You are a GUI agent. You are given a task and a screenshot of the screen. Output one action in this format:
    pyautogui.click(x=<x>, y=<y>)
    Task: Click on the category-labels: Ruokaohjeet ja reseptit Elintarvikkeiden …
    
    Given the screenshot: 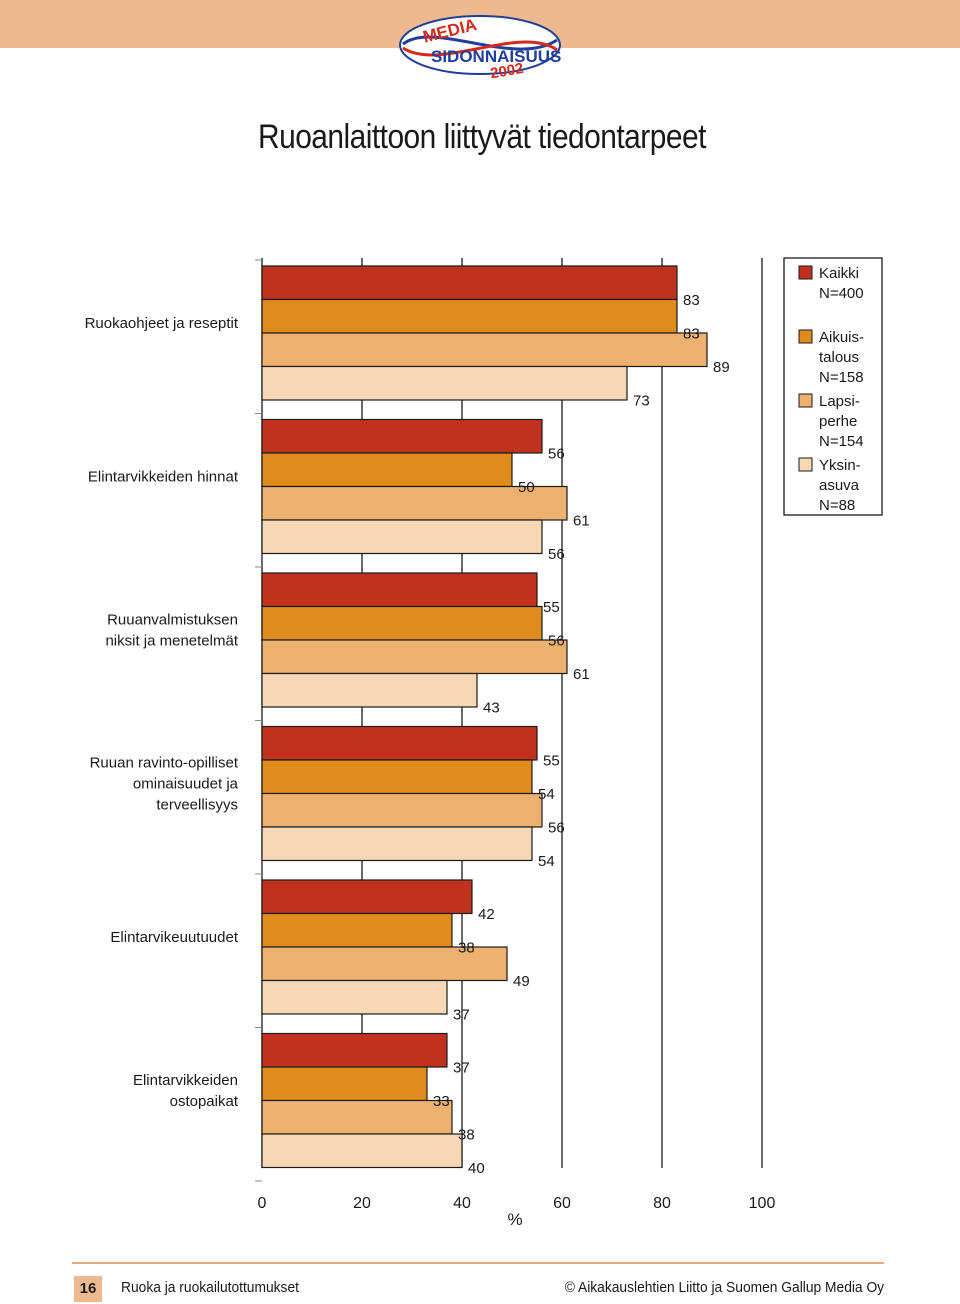 What is the action you would take?
    pyautogui.click(x=162, y=712)
    